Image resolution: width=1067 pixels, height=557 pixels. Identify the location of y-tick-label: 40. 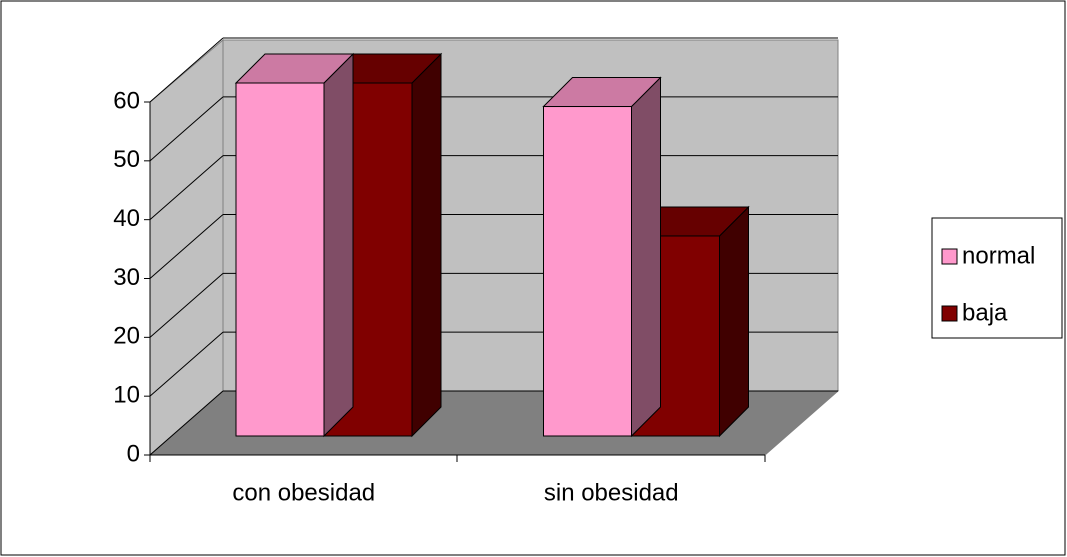
(126, 218).